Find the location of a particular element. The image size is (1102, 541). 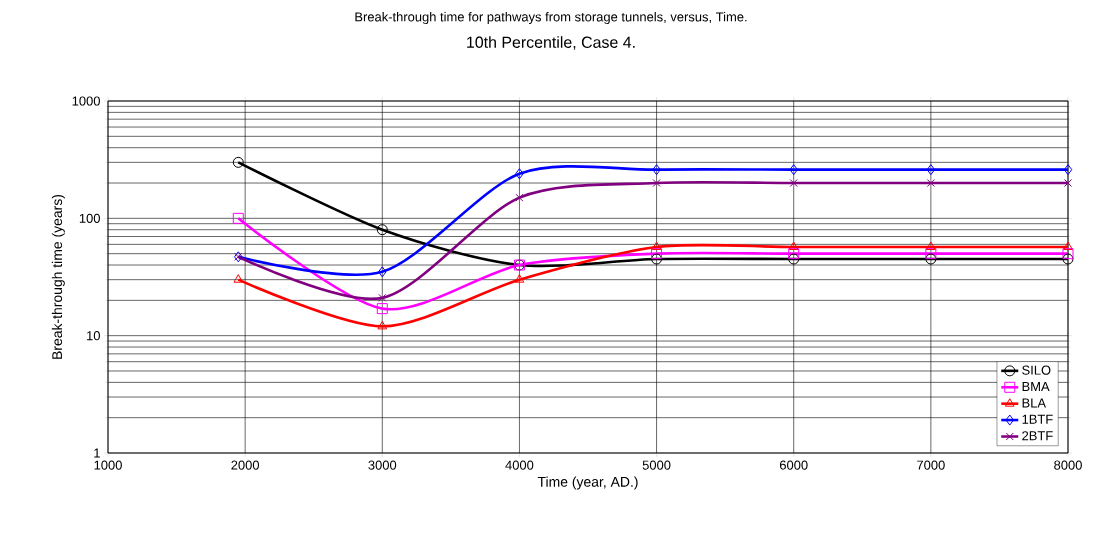

y-tick-label: 1000 is located at coordinates (86, 101).